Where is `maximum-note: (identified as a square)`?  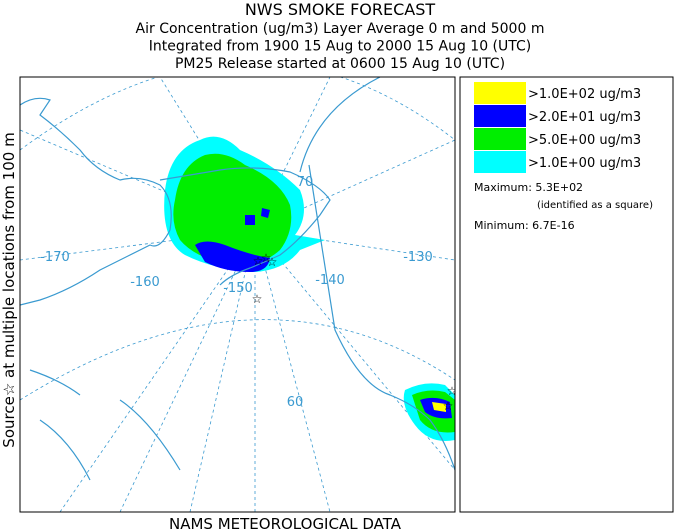 maximum-note: (identified as a square) is located at coordinates (595, 205).